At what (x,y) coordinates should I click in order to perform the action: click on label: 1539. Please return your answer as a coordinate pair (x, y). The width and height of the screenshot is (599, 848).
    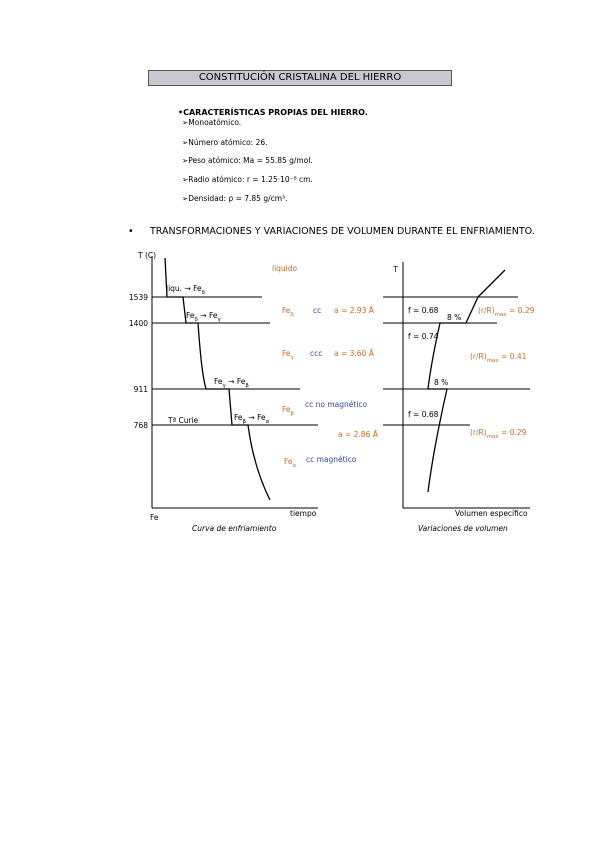
    Looking at the image, I should click on (138, 297).